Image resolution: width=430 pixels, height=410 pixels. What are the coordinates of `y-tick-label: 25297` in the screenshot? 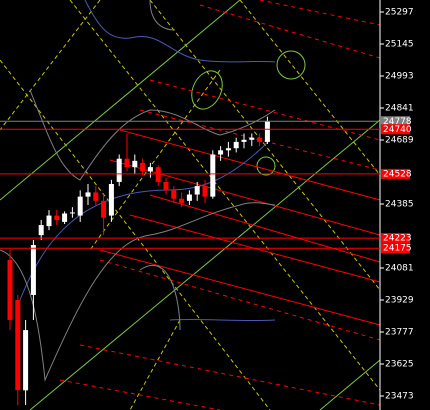 It's located at (399, 13).